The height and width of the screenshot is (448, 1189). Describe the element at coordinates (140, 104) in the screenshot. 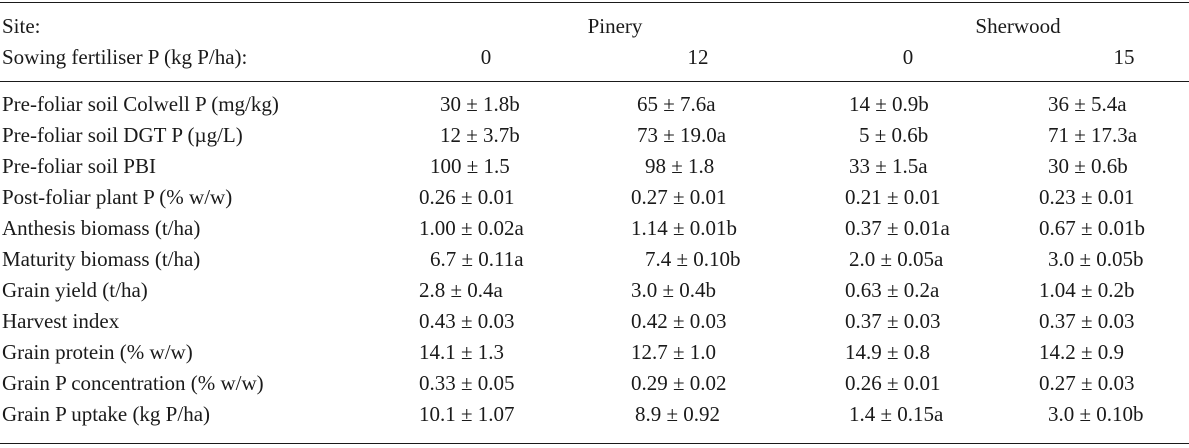

I see `row-label: Pre-foliar soil Colwell P (mg/kg)` at that location.